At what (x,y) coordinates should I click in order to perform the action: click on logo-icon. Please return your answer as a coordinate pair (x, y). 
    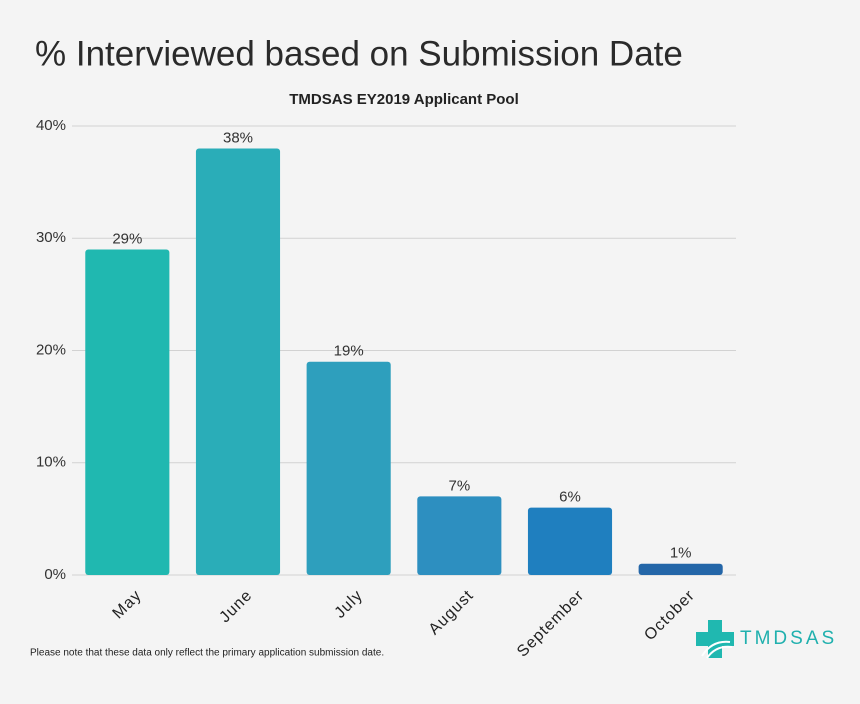
    Looking at the image, I should click on (715, 639).